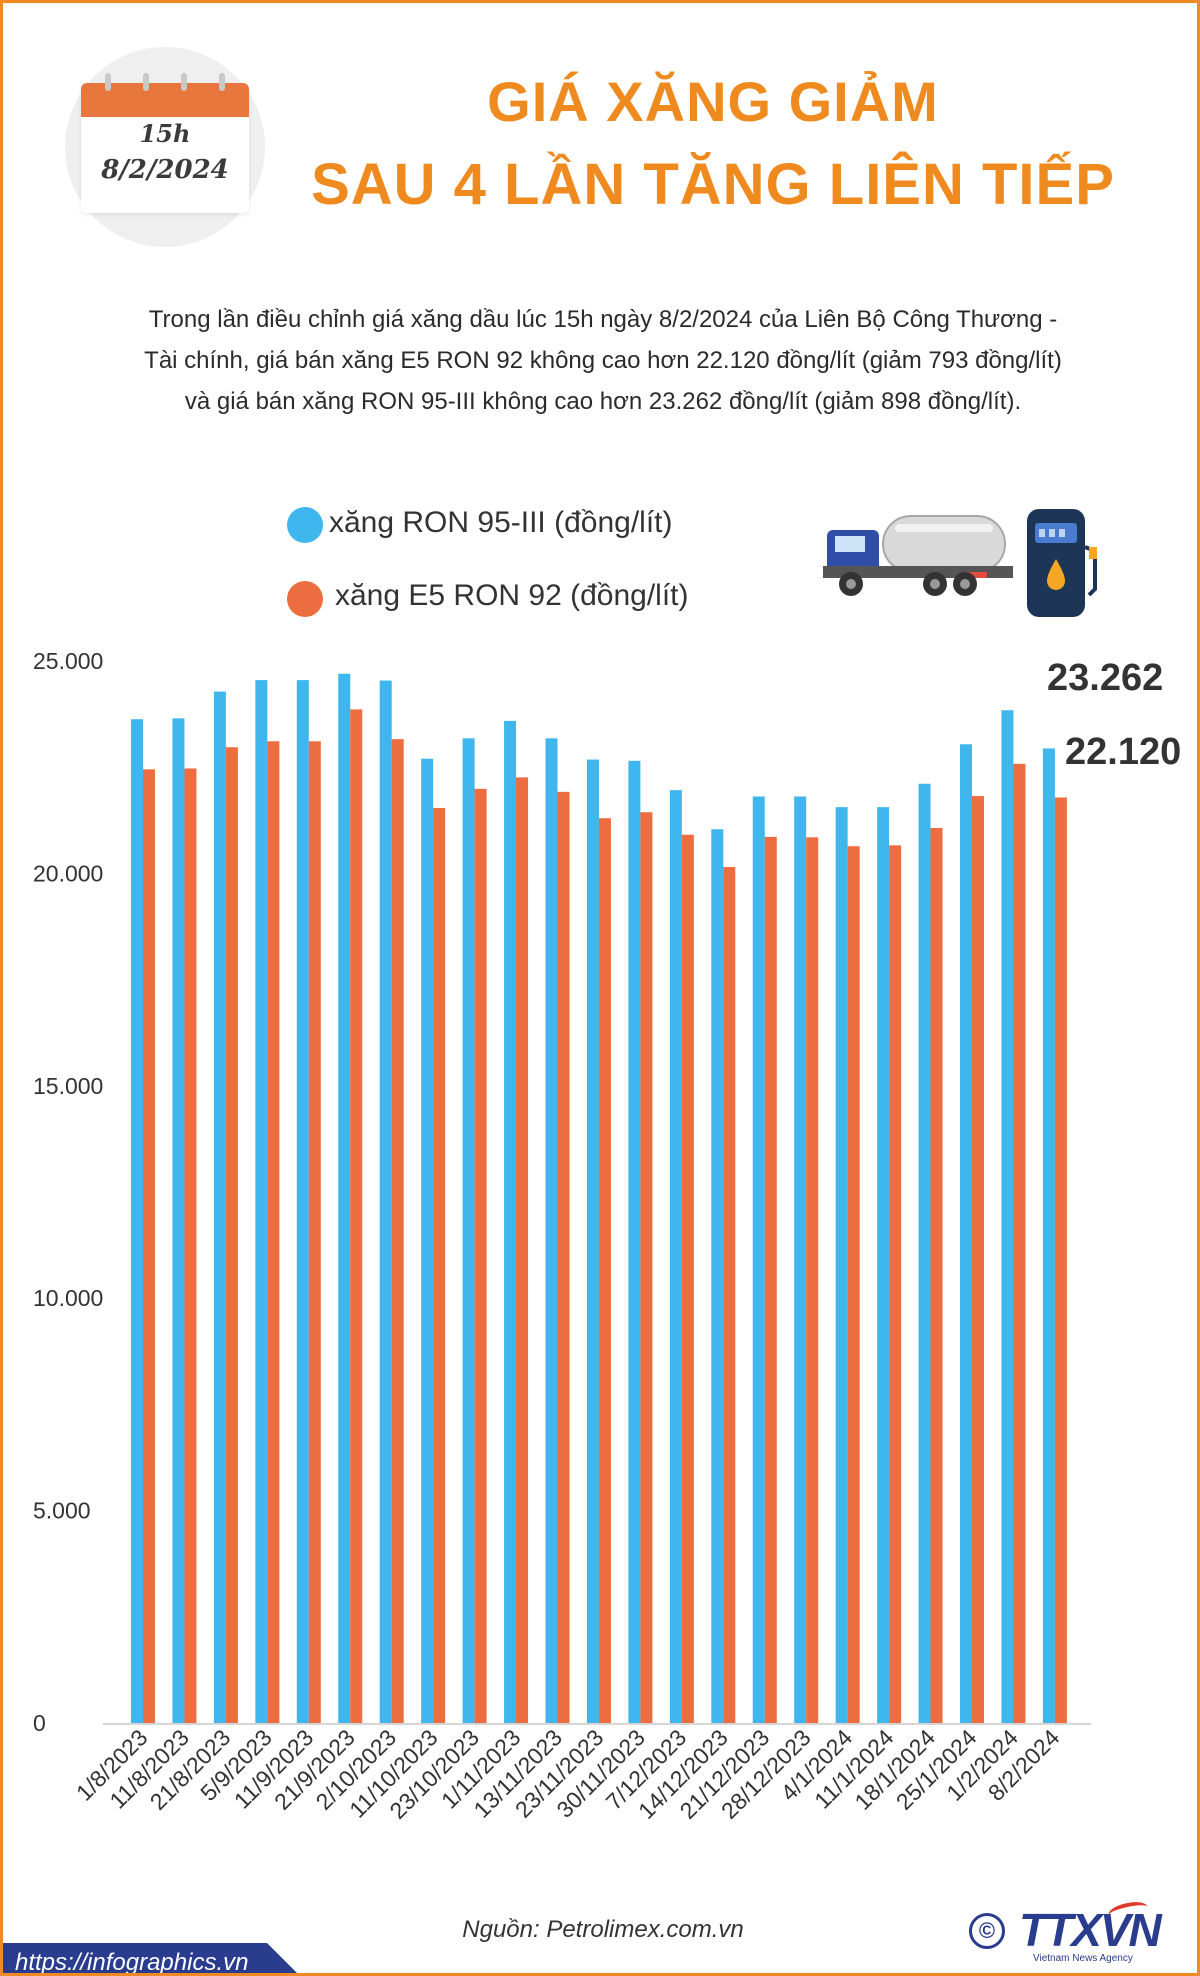 The image size is (1200, 1976). Describe the element at coordinates (1083, 1958) in the screenshot. I see `ttxvn-logo-subtitle: Vietnam News Agency` at that location.